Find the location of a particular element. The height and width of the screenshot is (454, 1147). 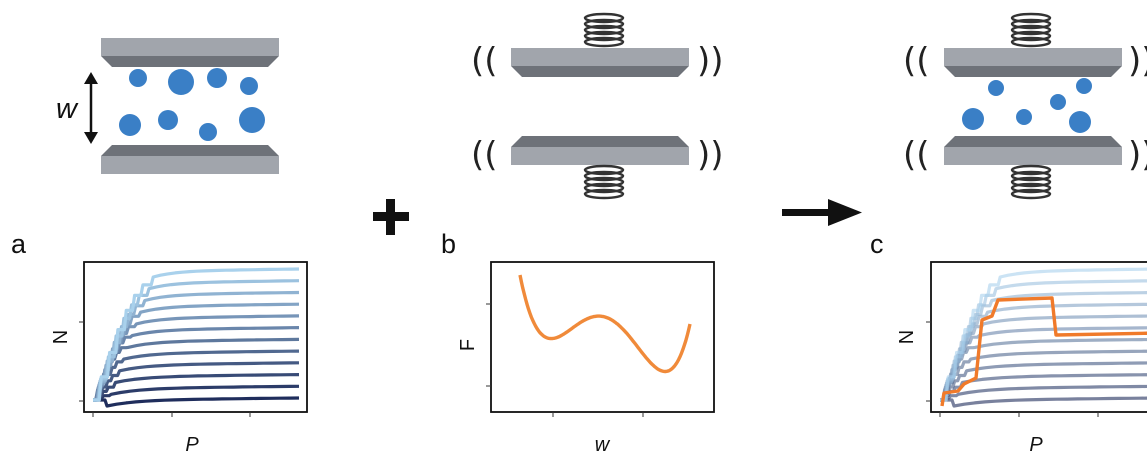

vibration-left-lower: (( is located at coordinates (484, 155).